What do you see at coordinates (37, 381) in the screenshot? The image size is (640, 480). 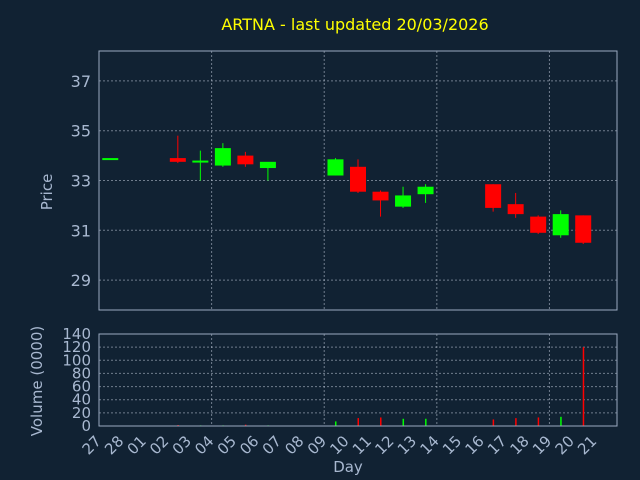 I see `volume-axis-label: Volume (0000)` at bounding box center [37, 381].